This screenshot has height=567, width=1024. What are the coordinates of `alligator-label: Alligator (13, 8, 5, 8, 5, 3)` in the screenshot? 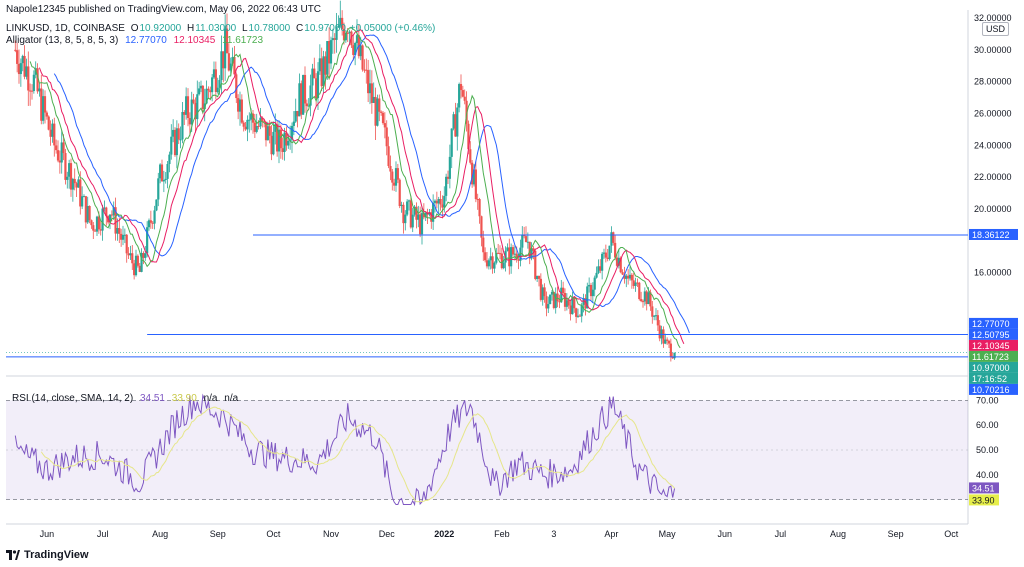 It's located at (62, 40).